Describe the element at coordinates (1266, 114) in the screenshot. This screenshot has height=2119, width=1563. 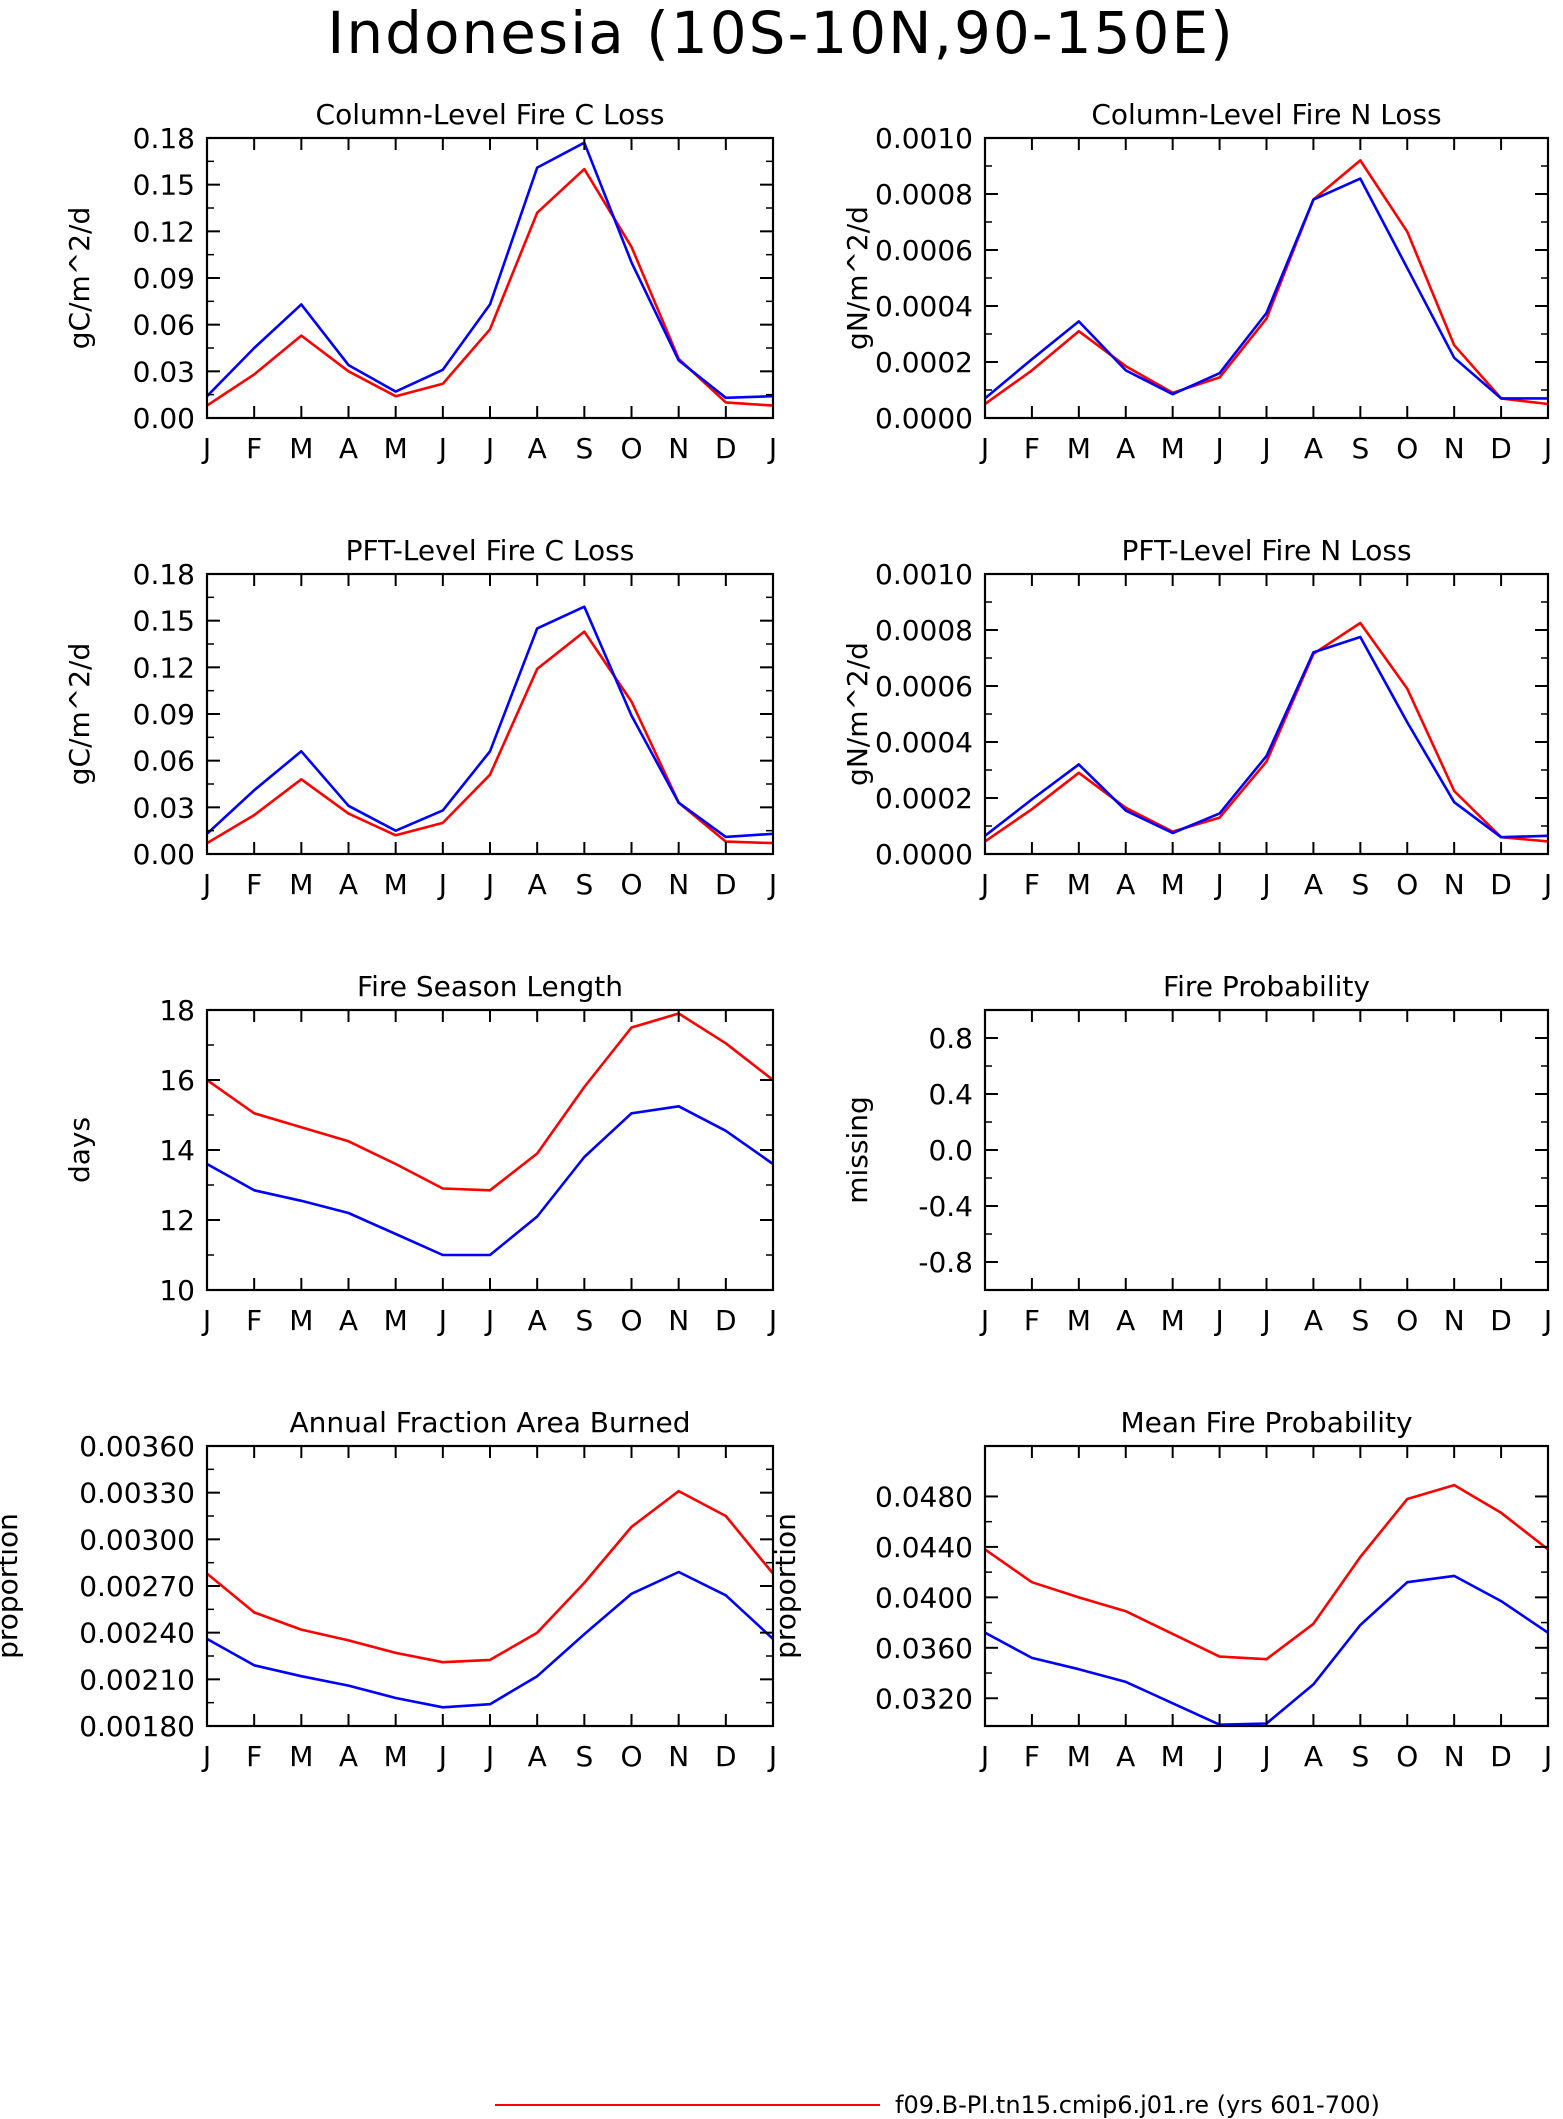
I see `chart-title: Column-Level Fire N Loss` at that location.